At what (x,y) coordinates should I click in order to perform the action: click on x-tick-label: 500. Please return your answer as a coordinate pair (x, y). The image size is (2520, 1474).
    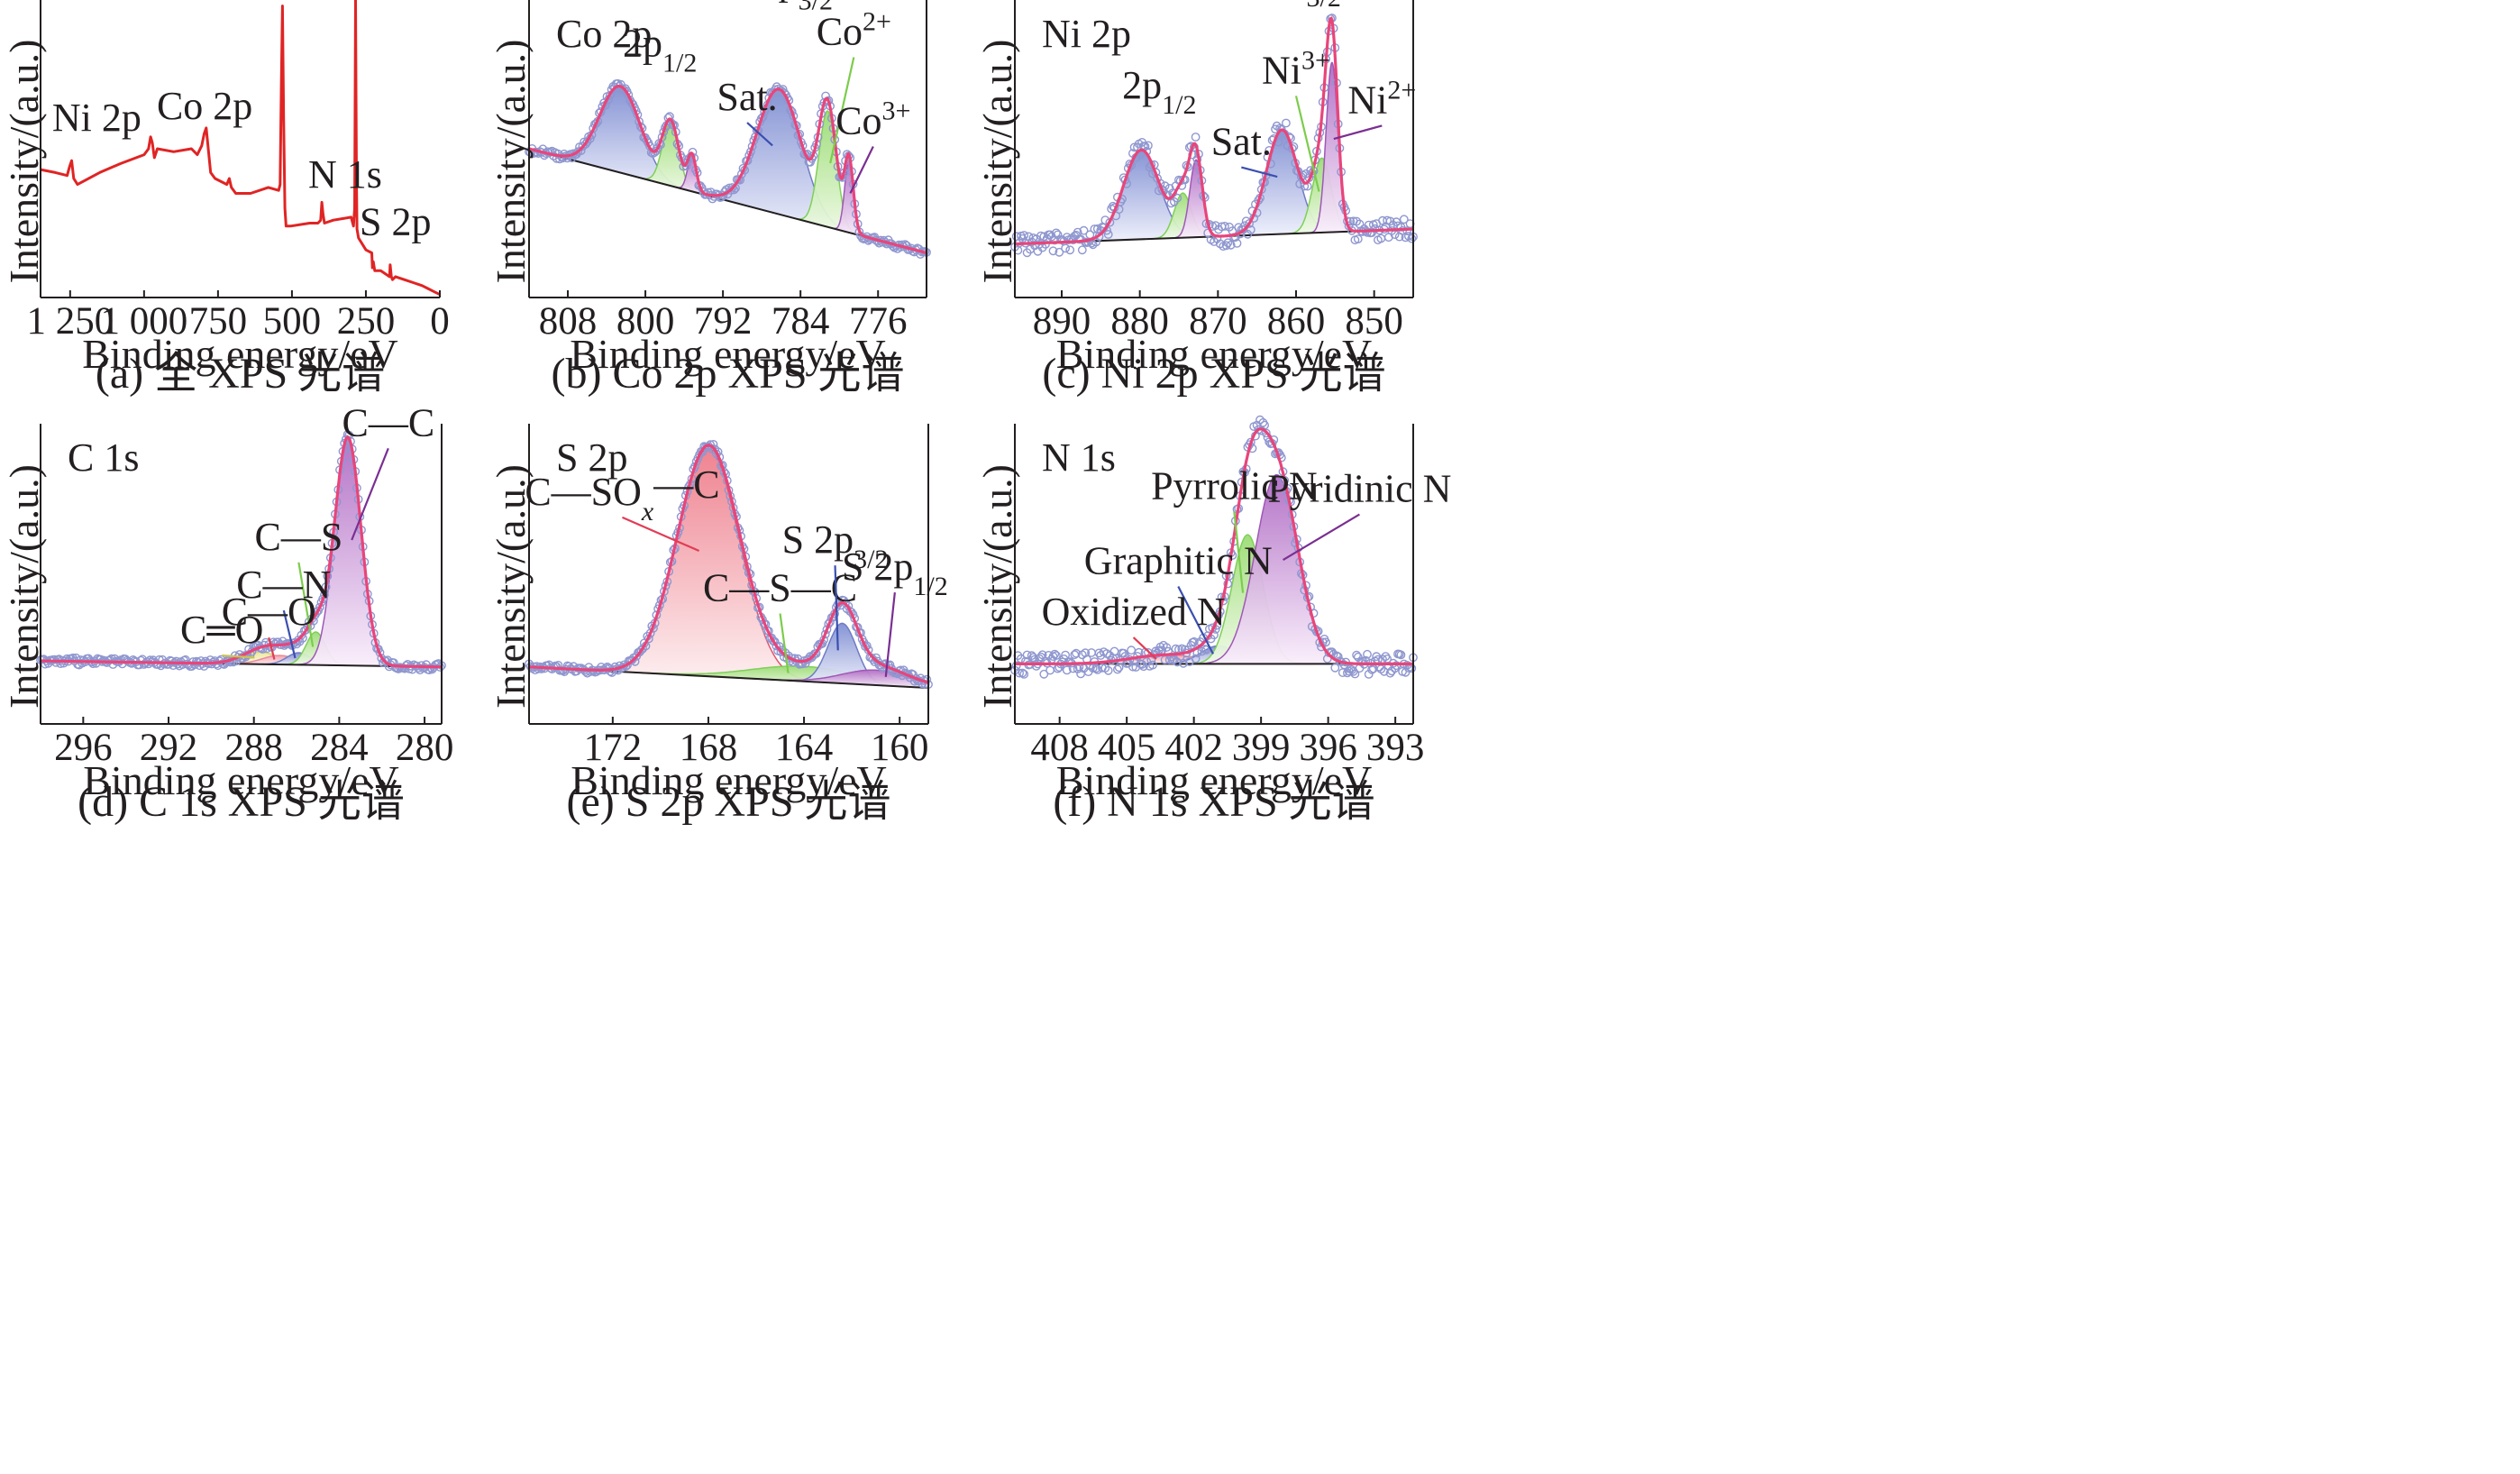
    Looking at the image, I should click on (292, 321).